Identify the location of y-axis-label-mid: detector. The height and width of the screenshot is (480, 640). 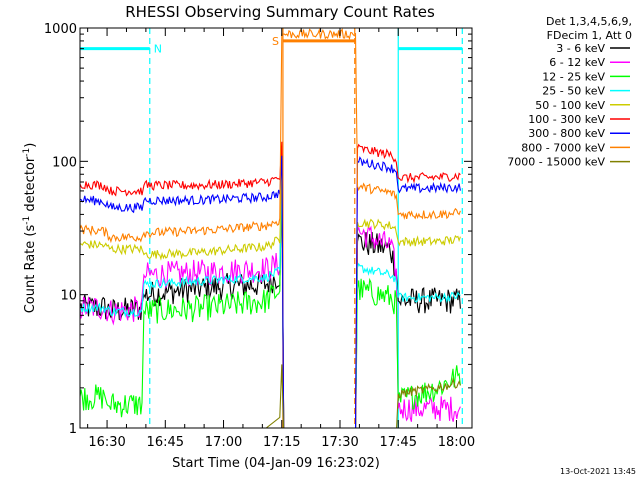
(30, 186).